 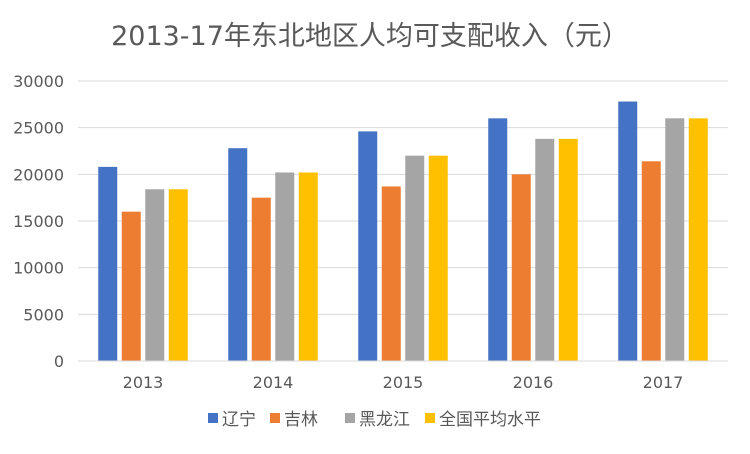 What do you see at coordinates (43, 314) in the screenshot?
I see `y-tick-label: 5000` at bounding box center [43, 314].